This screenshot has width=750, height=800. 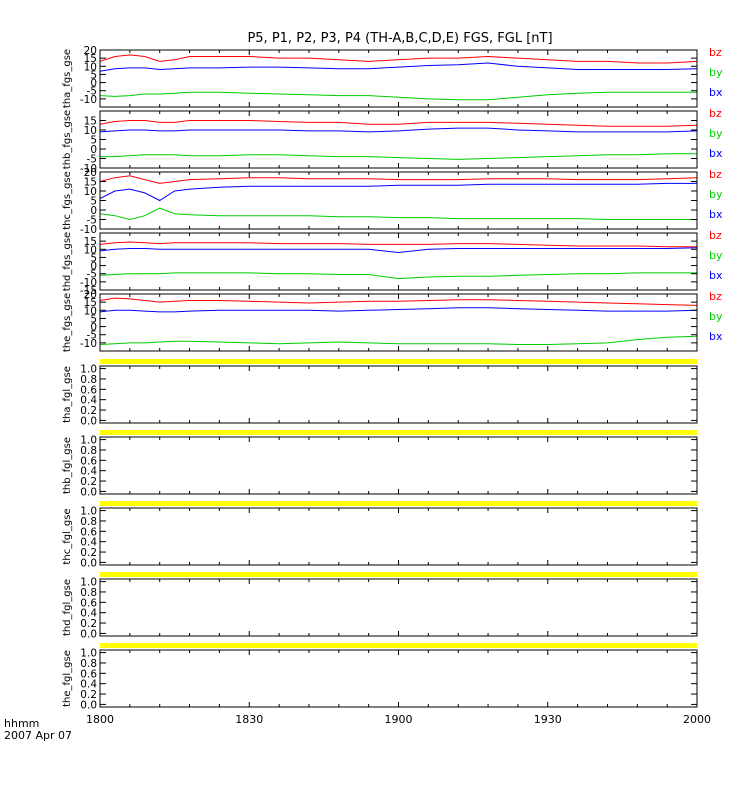 I want to click on panel-tha_fgl_gse: 1.00.80.60.40.20.0 tha_fgl_gse, so click(x=380, y=393).